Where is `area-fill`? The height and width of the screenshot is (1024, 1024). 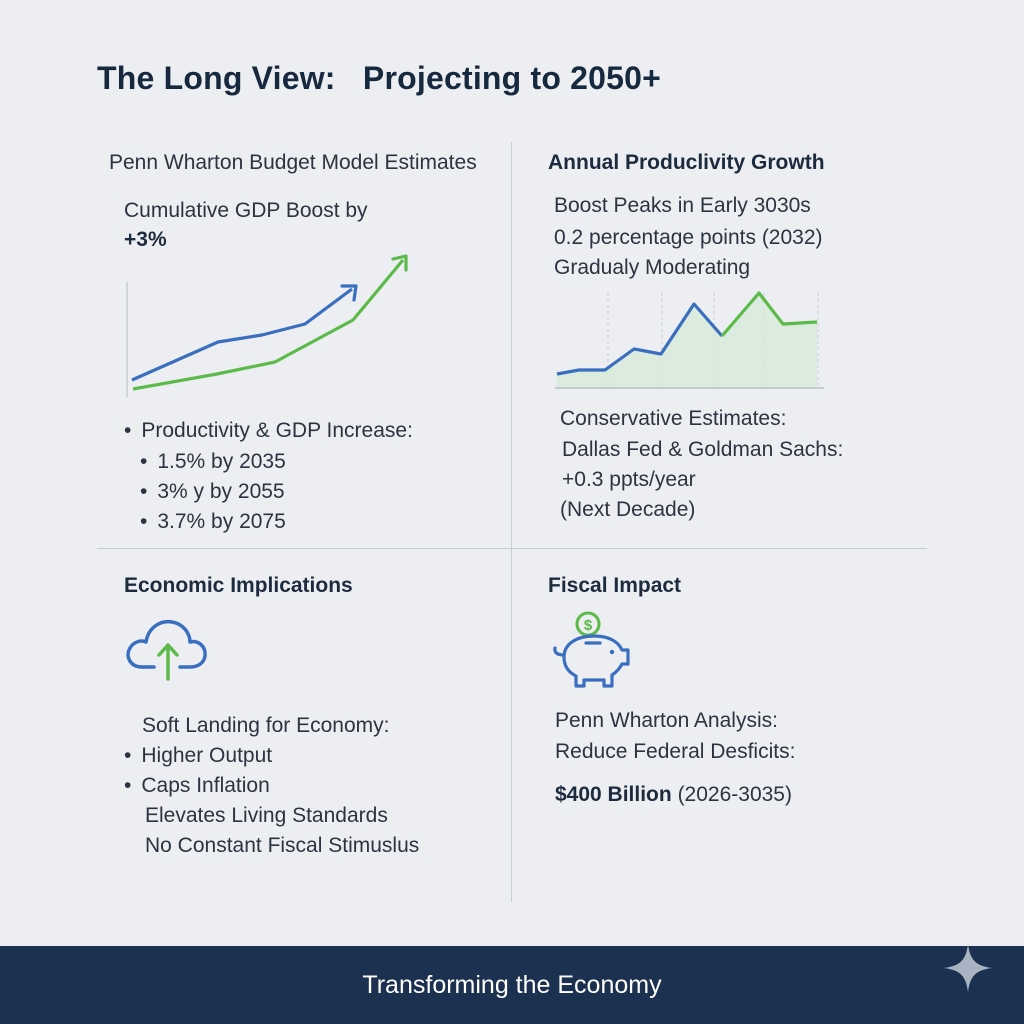 area-fill is located at coordinates (687, 340).